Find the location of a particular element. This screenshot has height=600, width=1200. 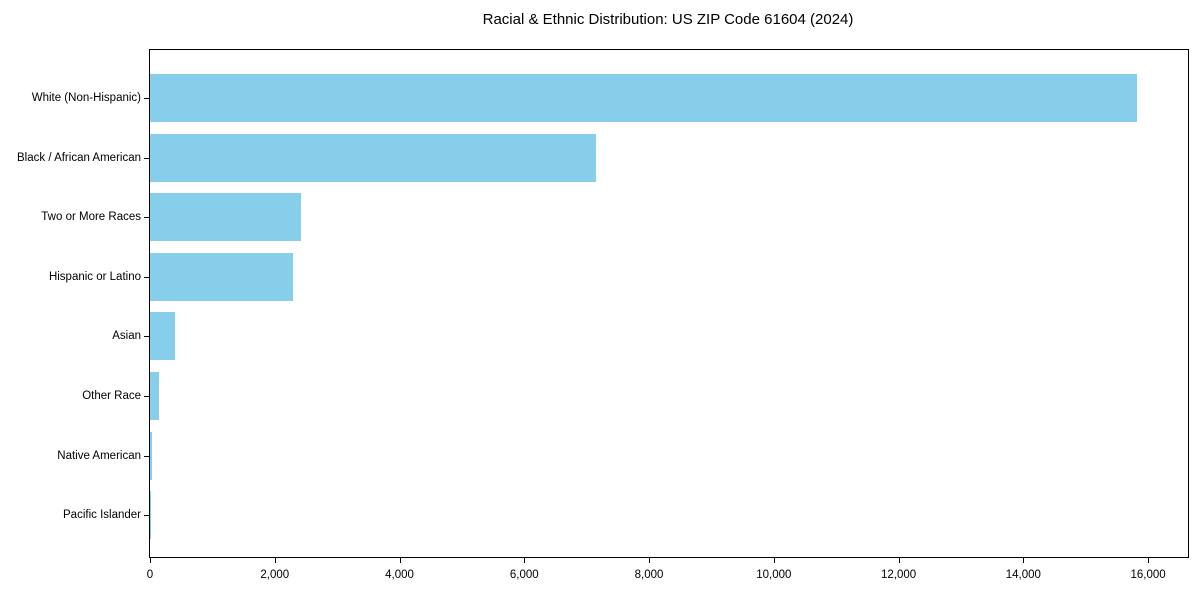

x-tick-label: 14,000 is located at coordinates (1023, 575).